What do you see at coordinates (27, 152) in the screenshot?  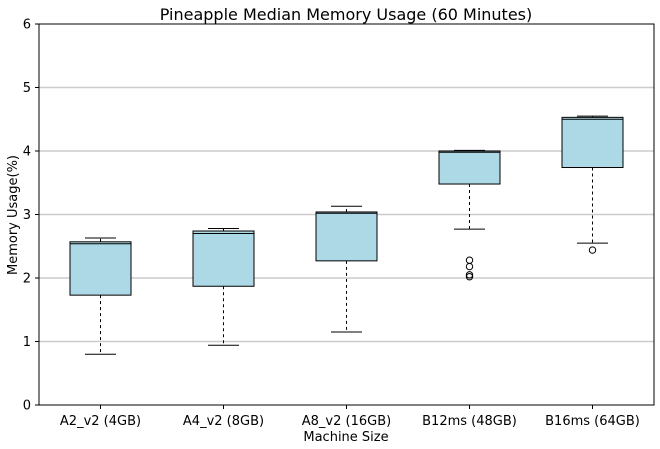 I see `y-tick-label: 4` at bounding box center [27, 152].